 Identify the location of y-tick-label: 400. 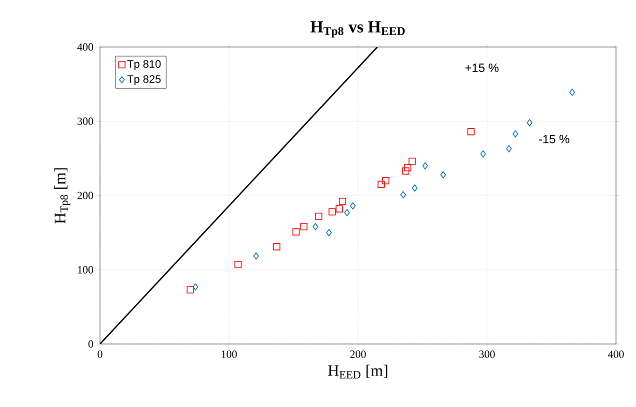
(85, 47).